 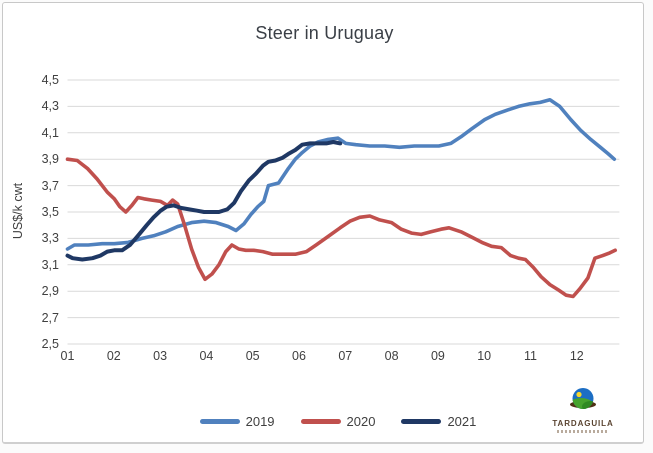 What do you see at coordinates (206, 356) in the screenshot?
I see `x-tick-label: 04` at bounding box center [206, 356].